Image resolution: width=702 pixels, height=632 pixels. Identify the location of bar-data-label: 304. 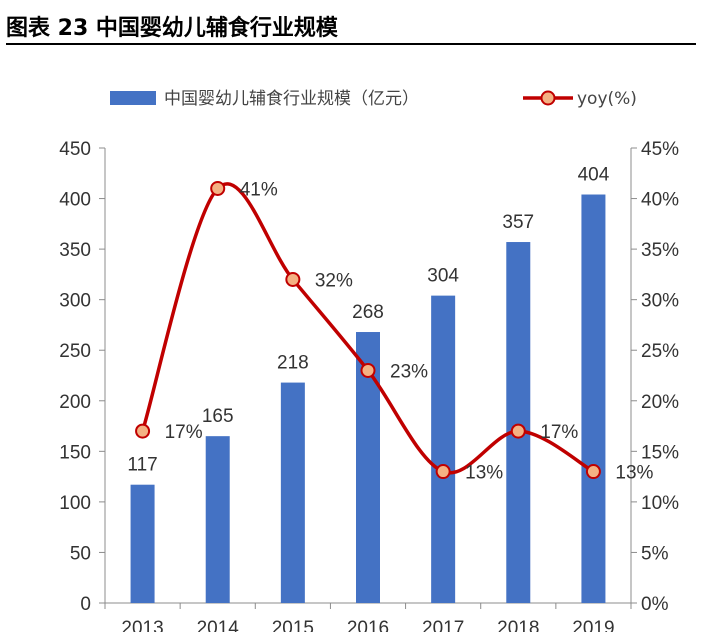
(443, 276).